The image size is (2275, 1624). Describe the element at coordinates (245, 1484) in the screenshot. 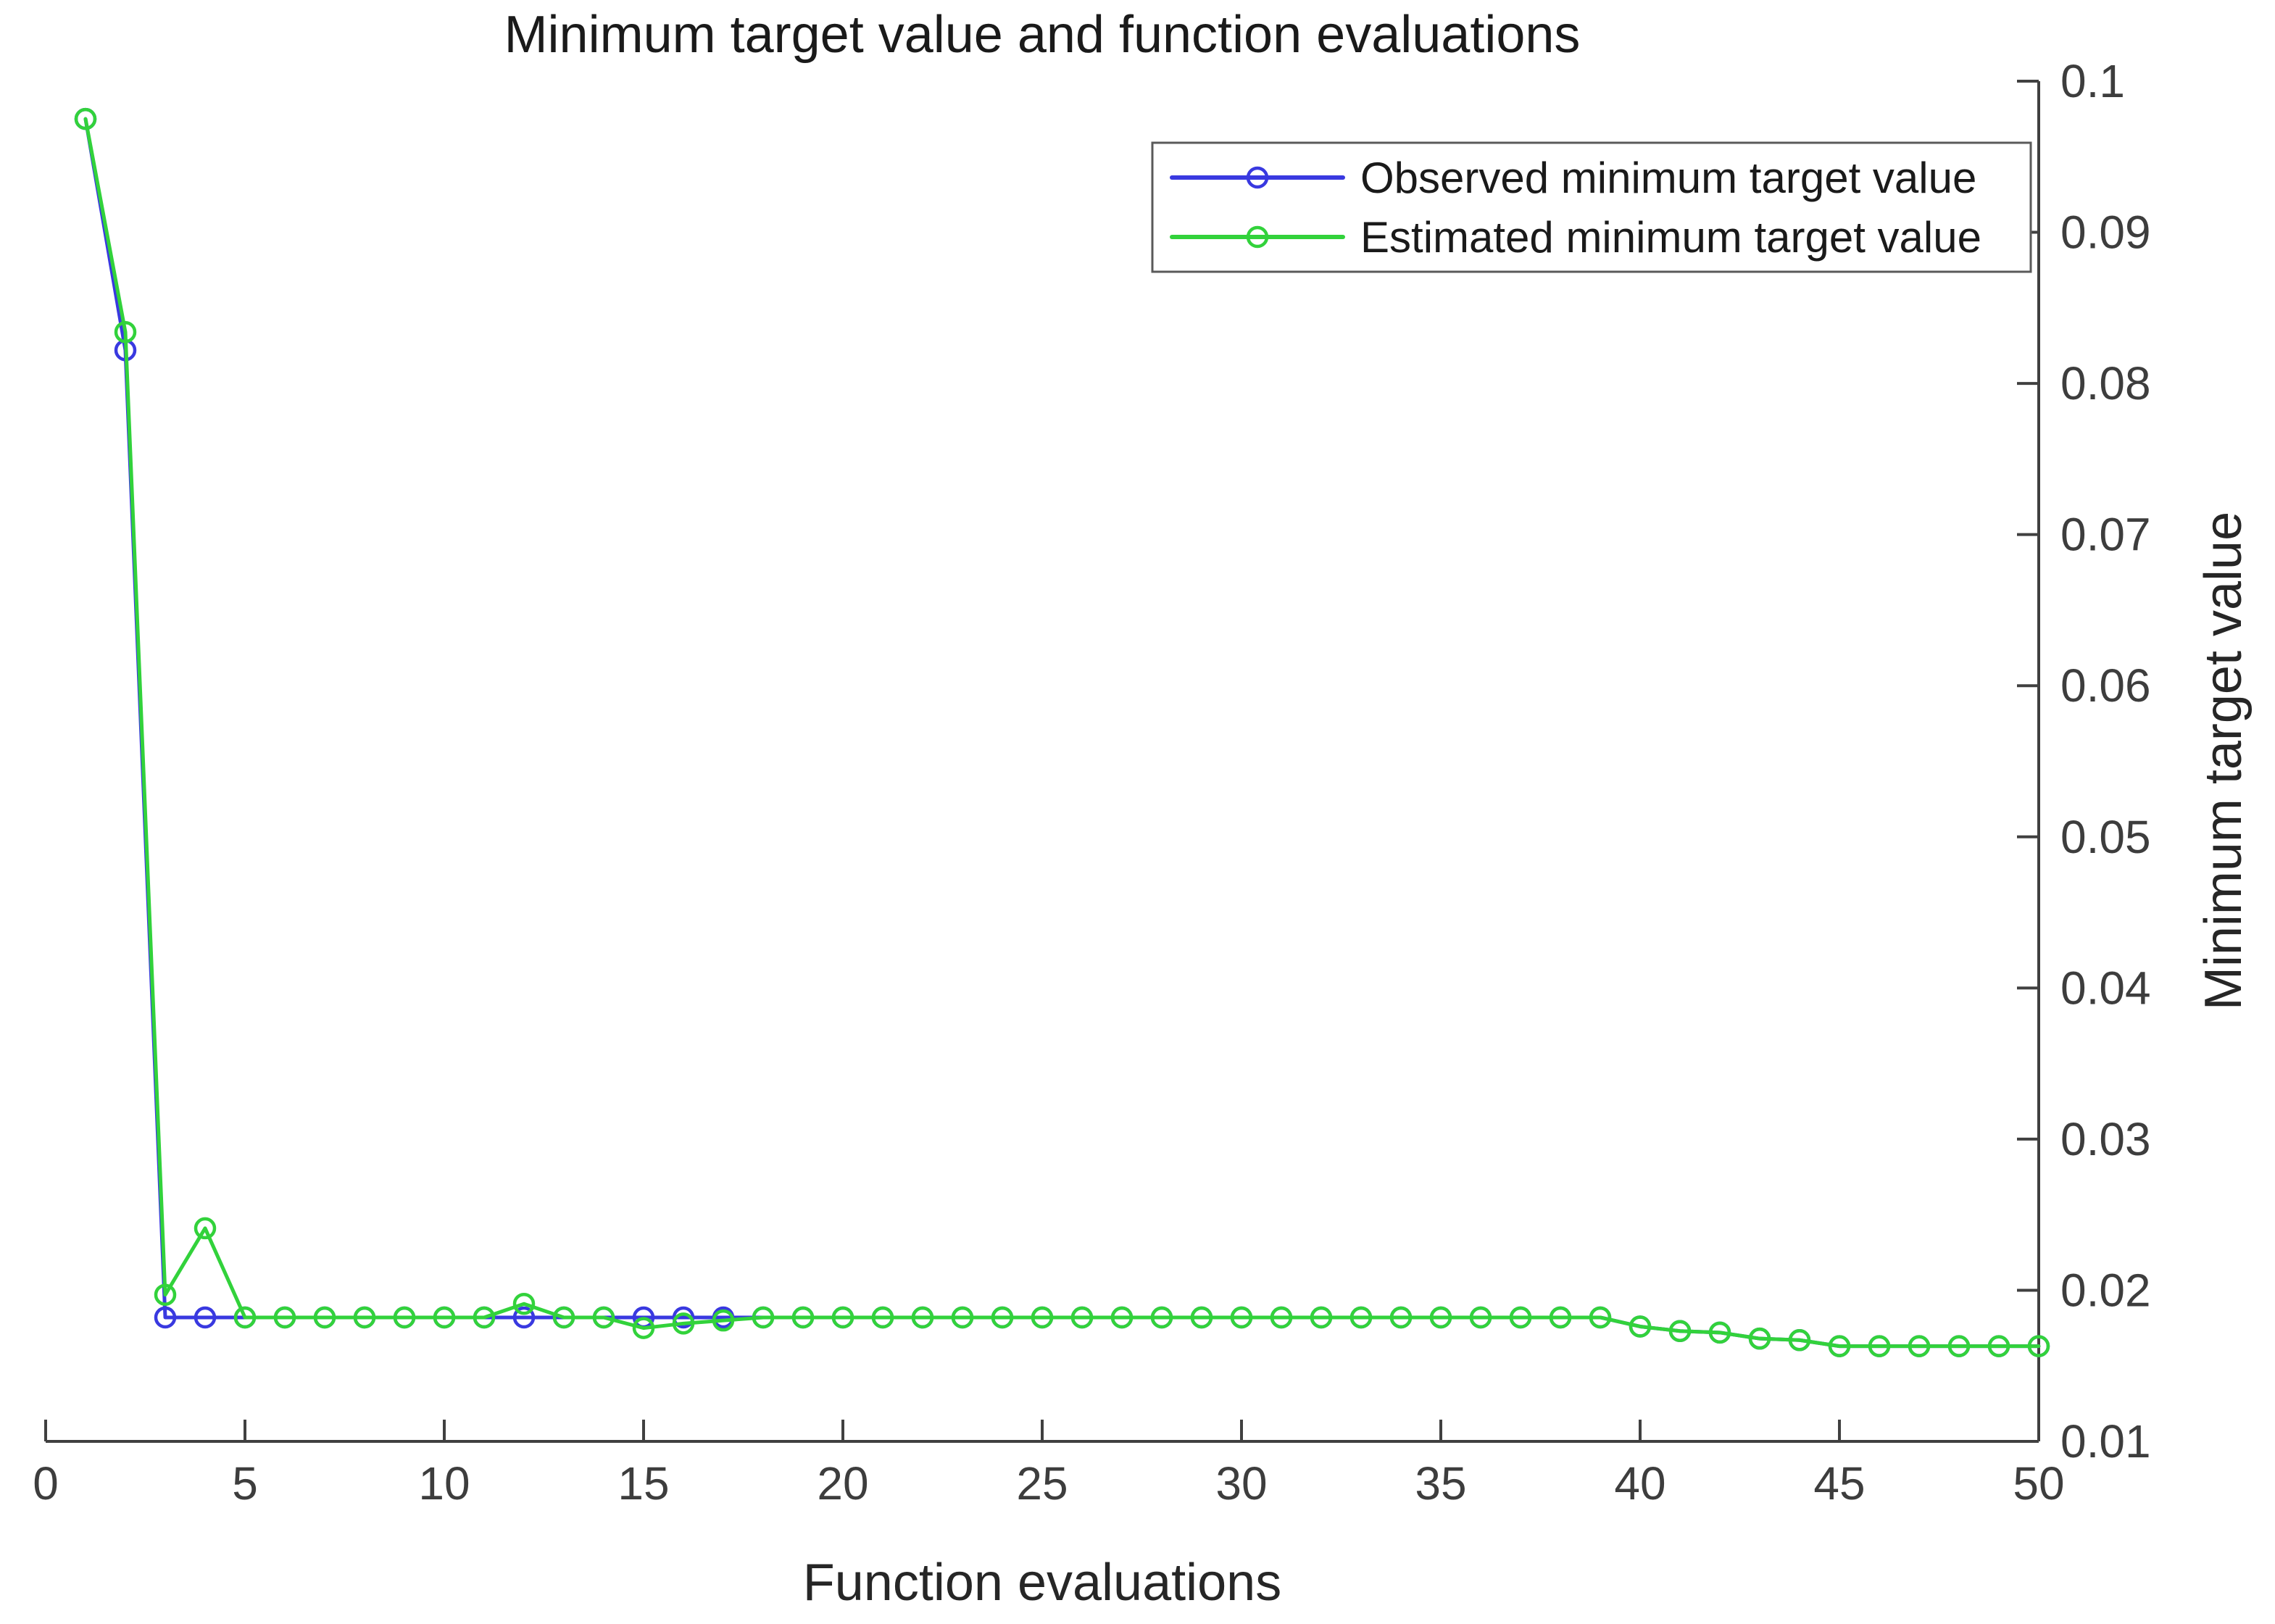

I see `x-tick-label: 5` at that location.